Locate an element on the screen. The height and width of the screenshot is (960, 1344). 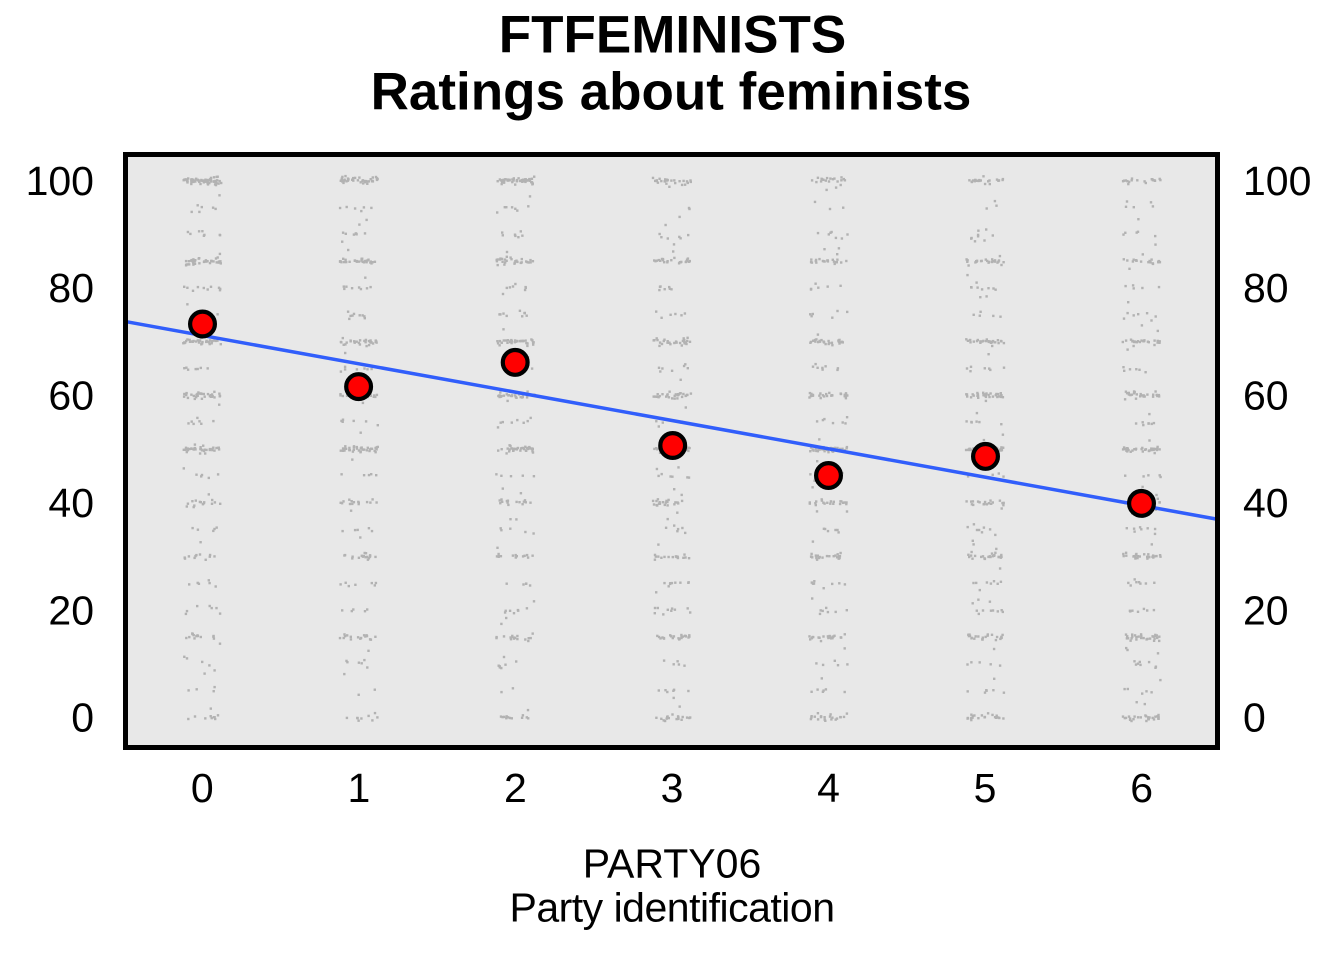
svg-text: Ratings about feminists is located at coordinates (671, 92).